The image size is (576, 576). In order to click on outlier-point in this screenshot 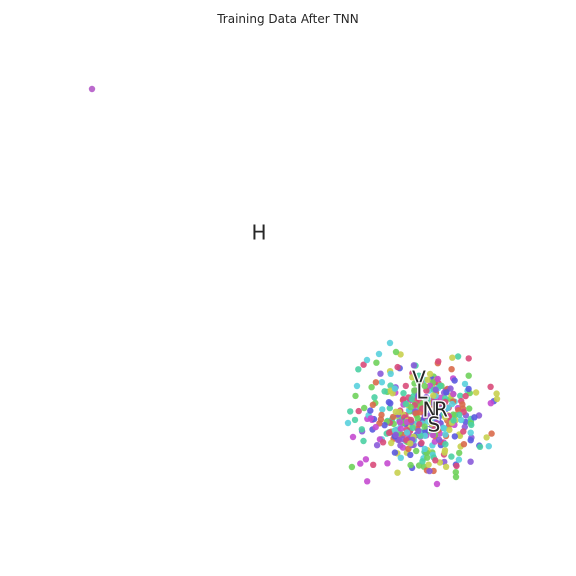, I will do `click(92, 89)`.